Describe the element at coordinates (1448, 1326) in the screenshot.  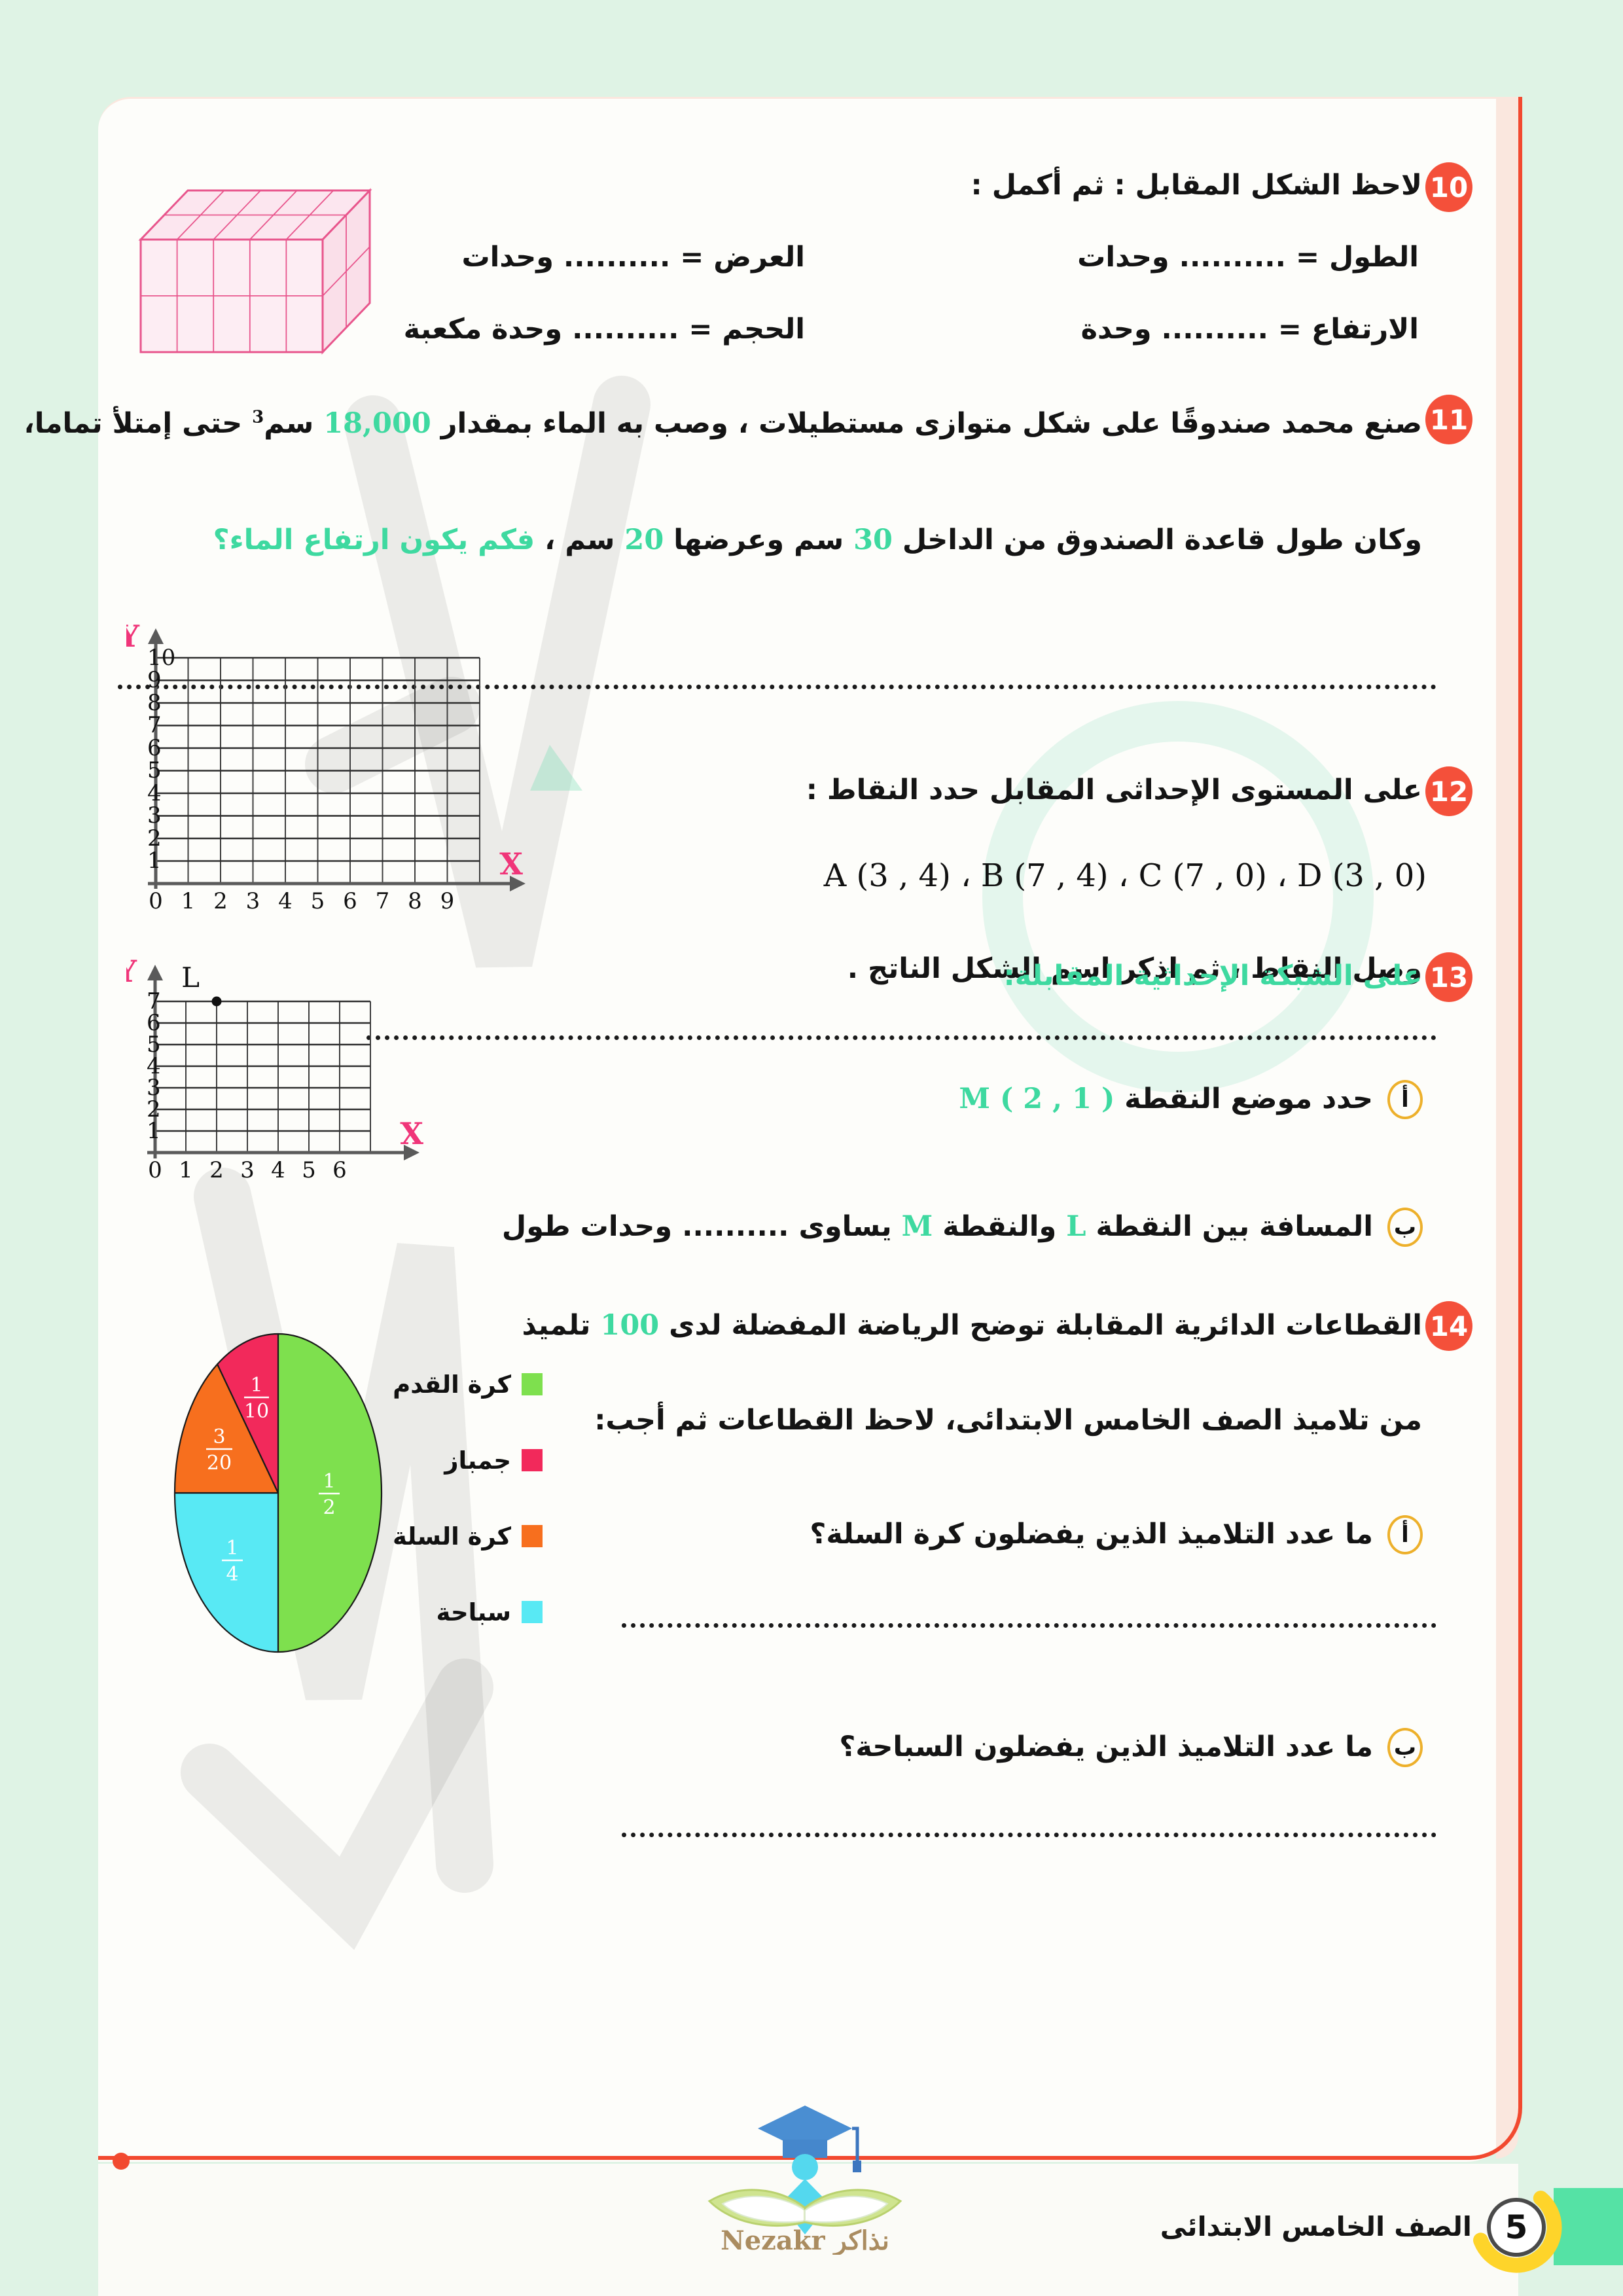
I see `question-14-number: 14` at that location.